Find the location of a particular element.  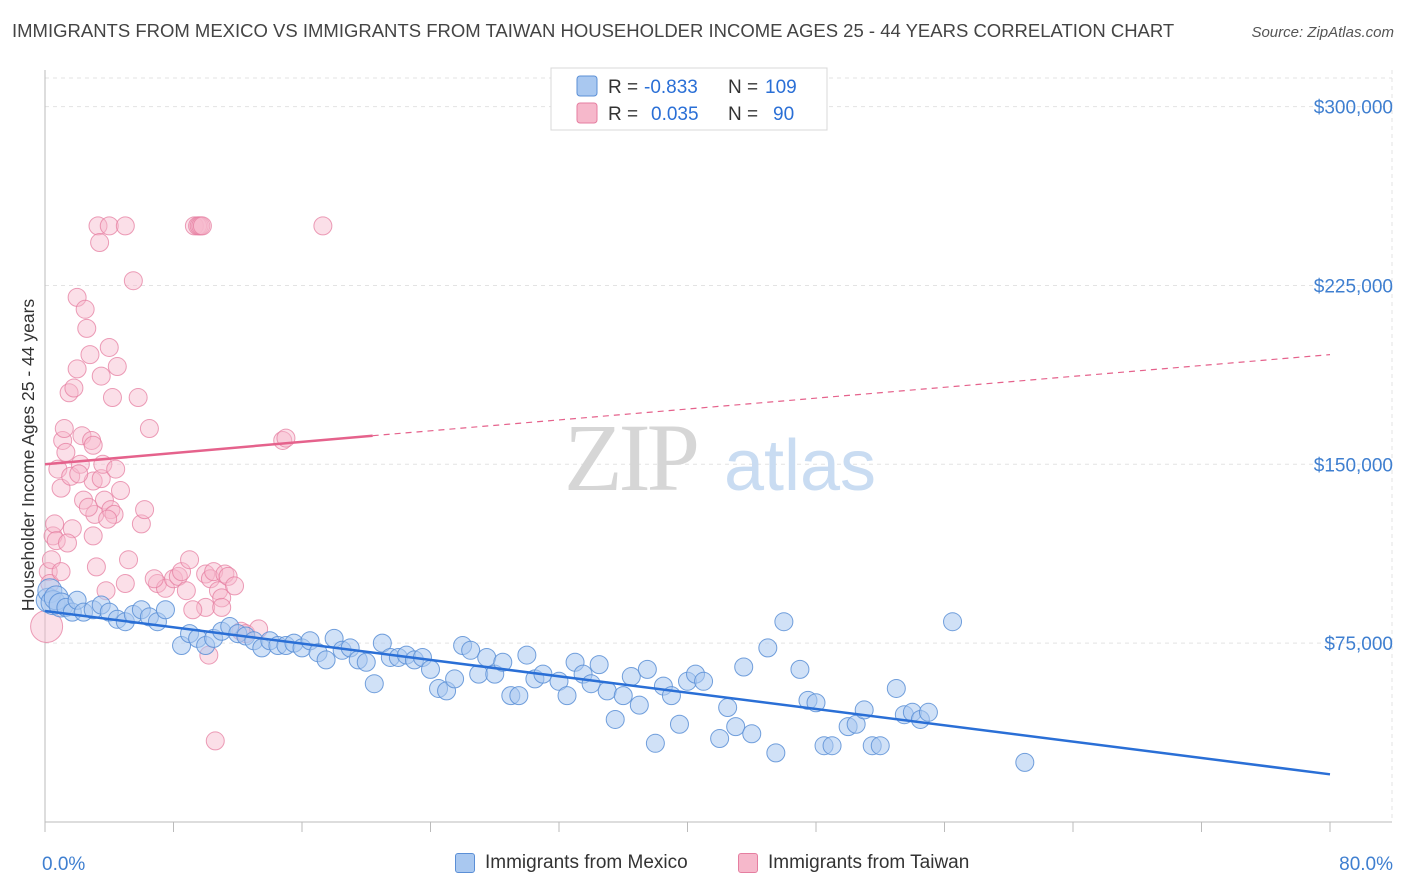

y-tick-label-1: $150,000 is located at coordinates (1353, 465).